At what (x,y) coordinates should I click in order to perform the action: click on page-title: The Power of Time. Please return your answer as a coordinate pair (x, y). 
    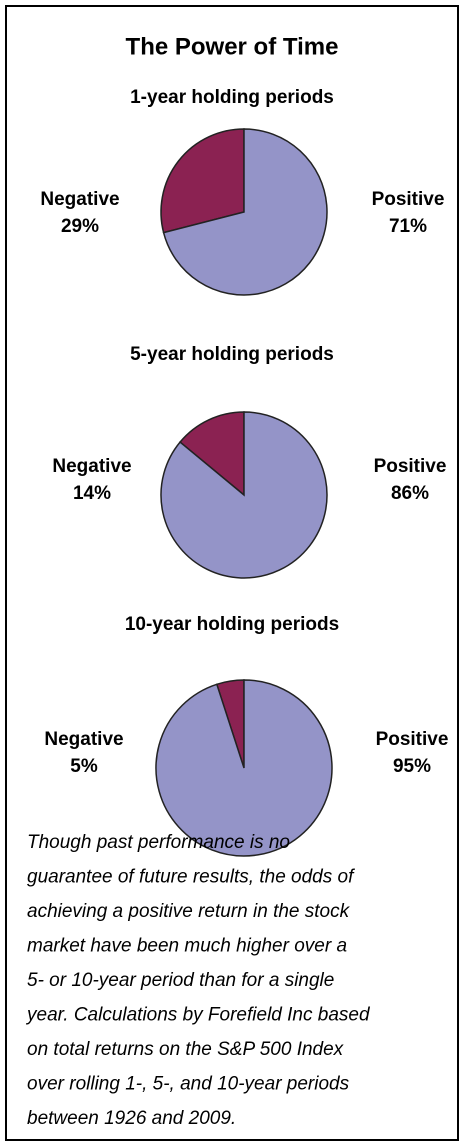
    Looking at the image, I should click on (232, 46).